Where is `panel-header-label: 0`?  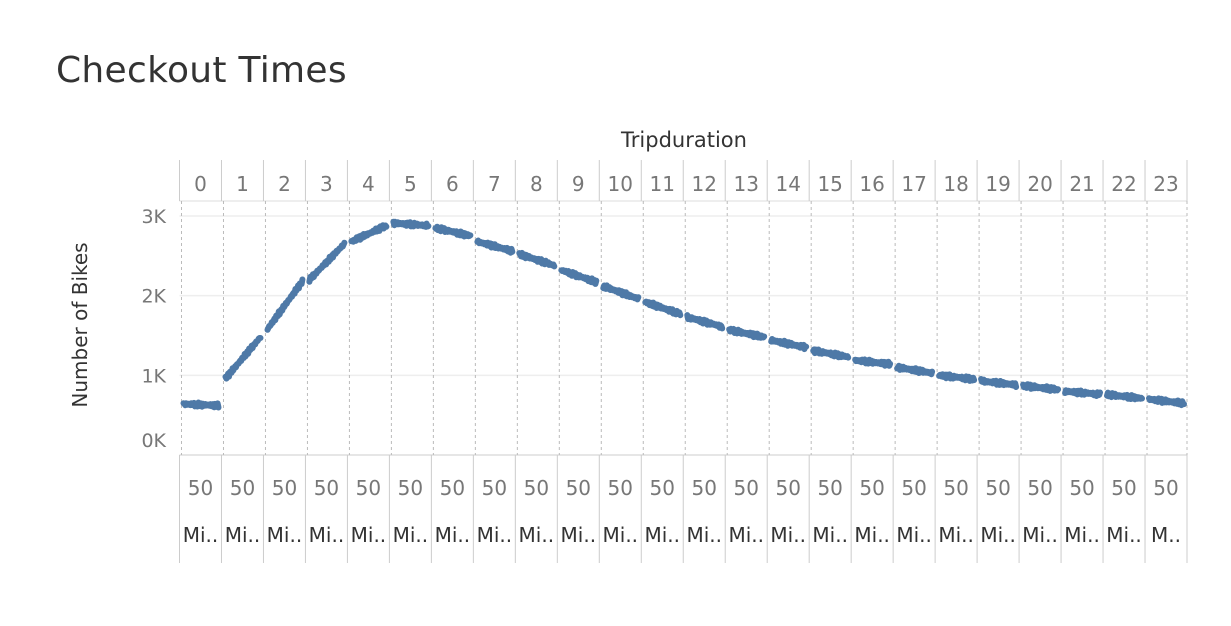
panel-header-label: 0 is located at coordinates (200, 184).